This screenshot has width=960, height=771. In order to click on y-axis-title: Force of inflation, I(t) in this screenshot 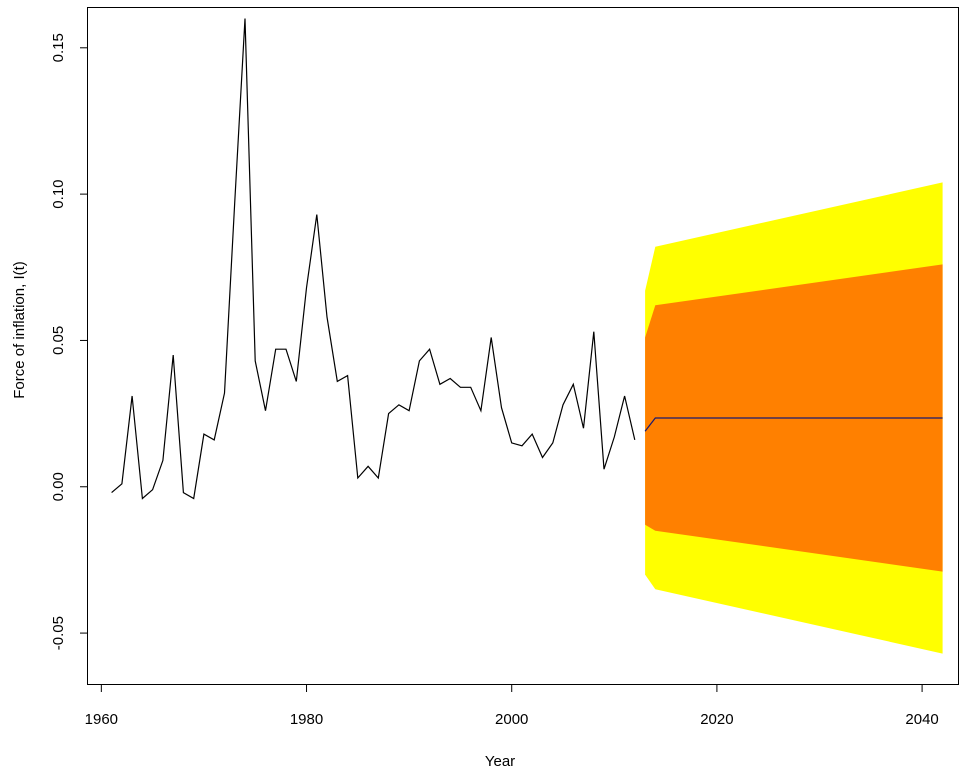, I will do `click(19, 330)`.